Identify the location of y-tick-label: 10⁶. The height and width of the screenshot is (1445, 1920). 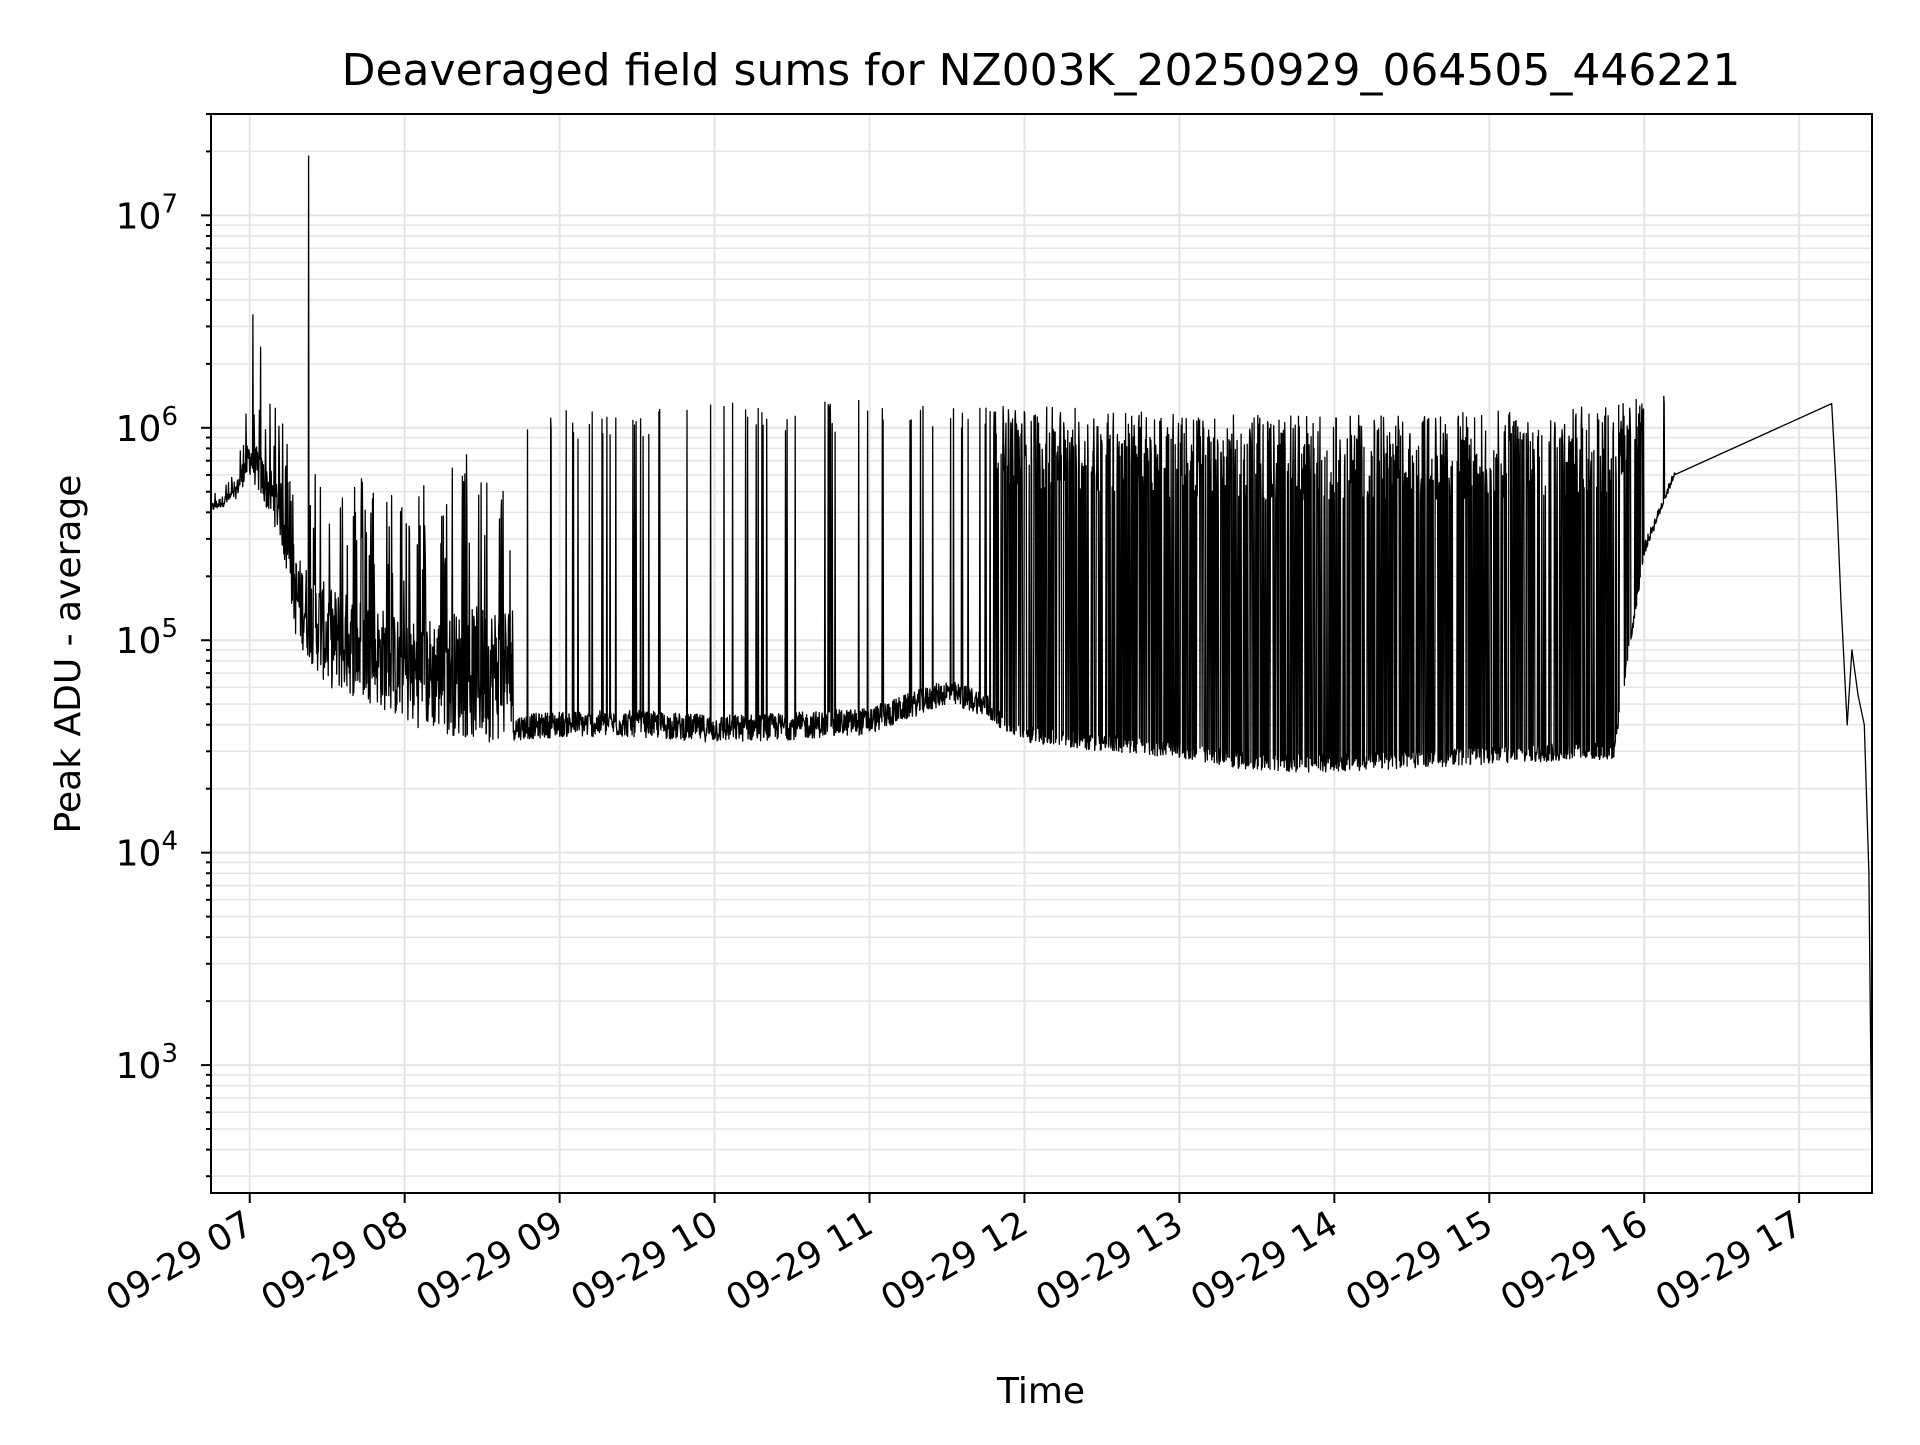
(147, 426).